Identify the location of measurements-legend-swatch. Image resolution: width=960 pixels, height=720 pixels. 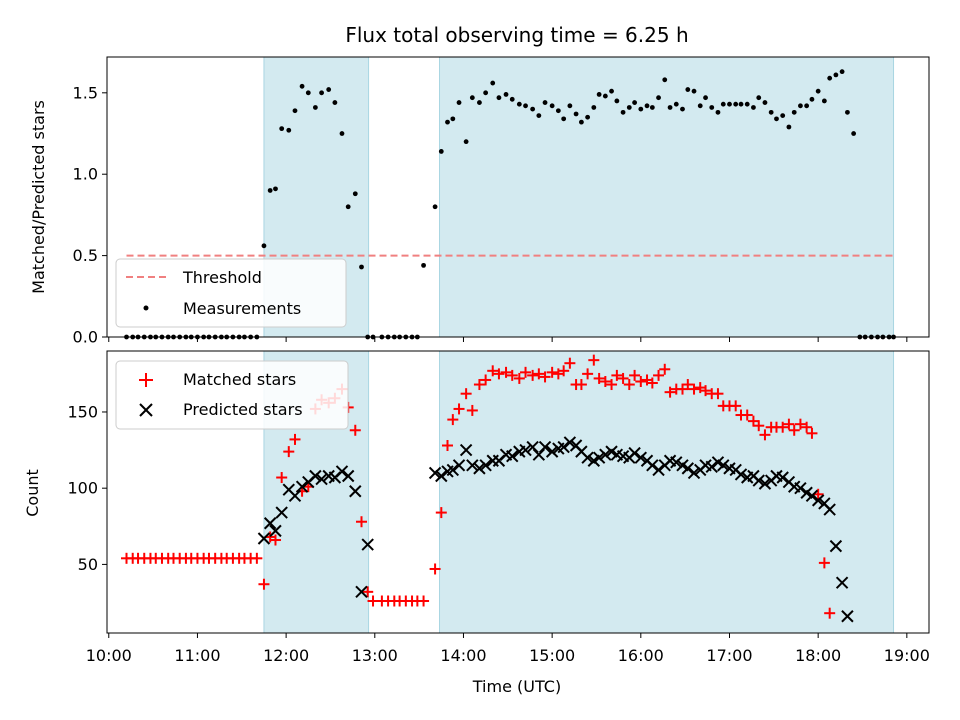
(146, 308).